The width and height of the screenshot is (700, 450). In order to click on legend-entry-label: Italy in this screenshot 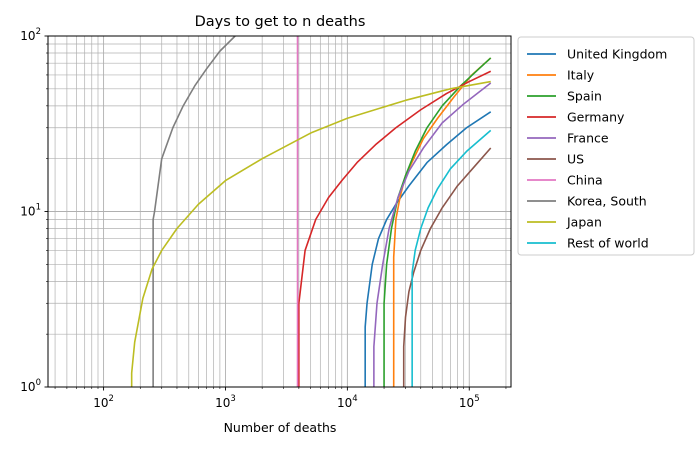, I will do `click(581, 75)`.